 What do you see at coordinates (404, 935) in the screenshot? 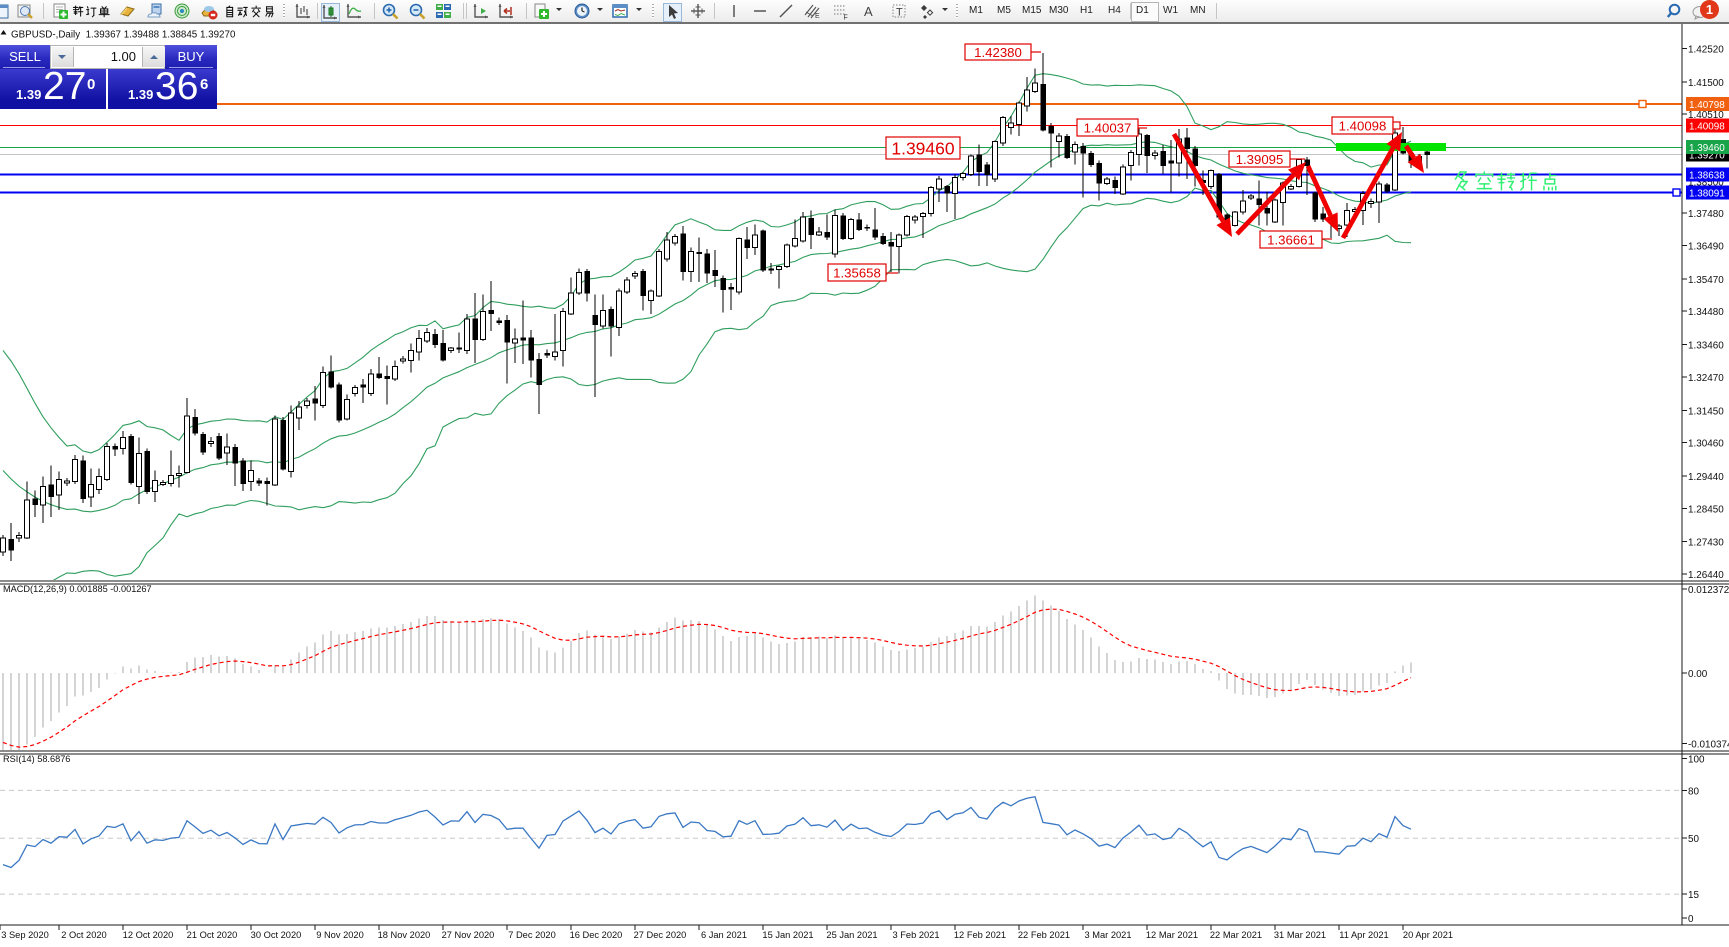
I see `svg-text: 18 Nov 2020` at bounding box center [404, 935].